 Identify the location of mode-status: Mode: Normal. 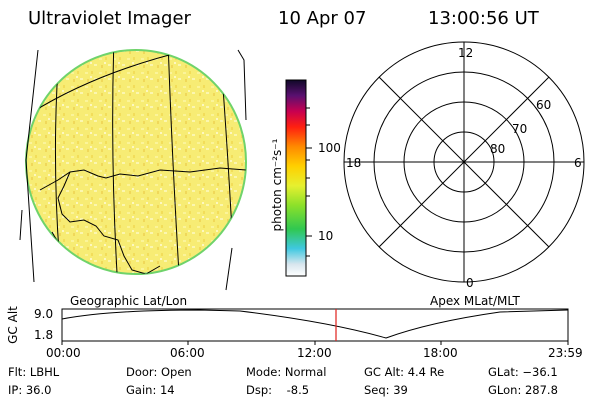
(286, 372).